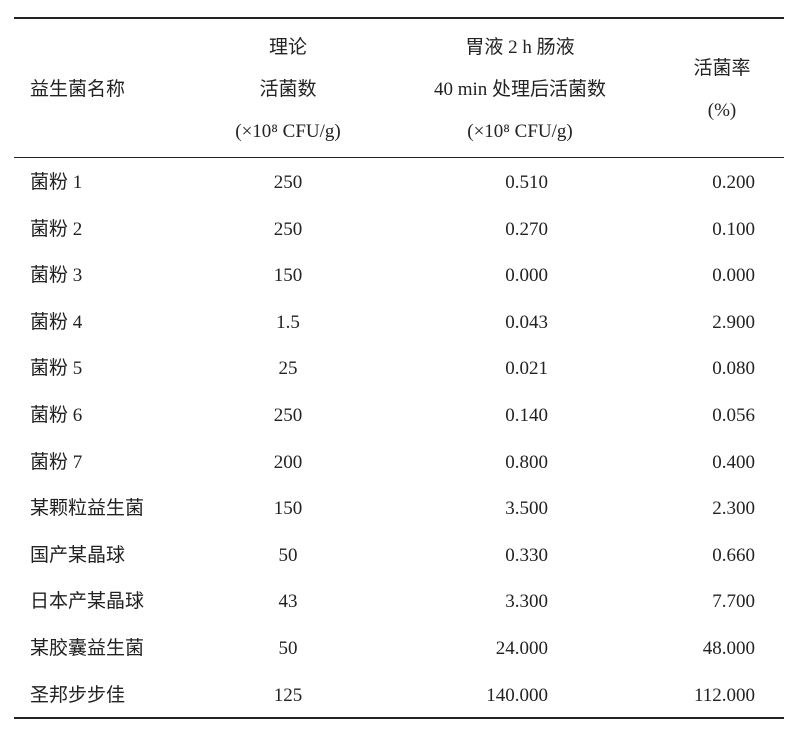 The height and width of the screenshot is (738, 800). I want to click on table-cell: 2.300, so click(733, 509).